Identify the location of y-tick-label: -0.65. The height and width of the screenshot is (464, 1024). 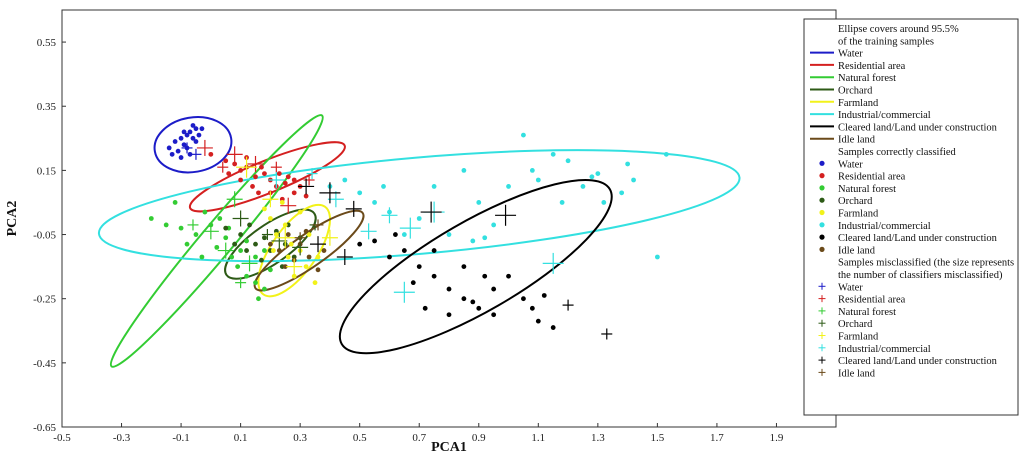
(44, 428).